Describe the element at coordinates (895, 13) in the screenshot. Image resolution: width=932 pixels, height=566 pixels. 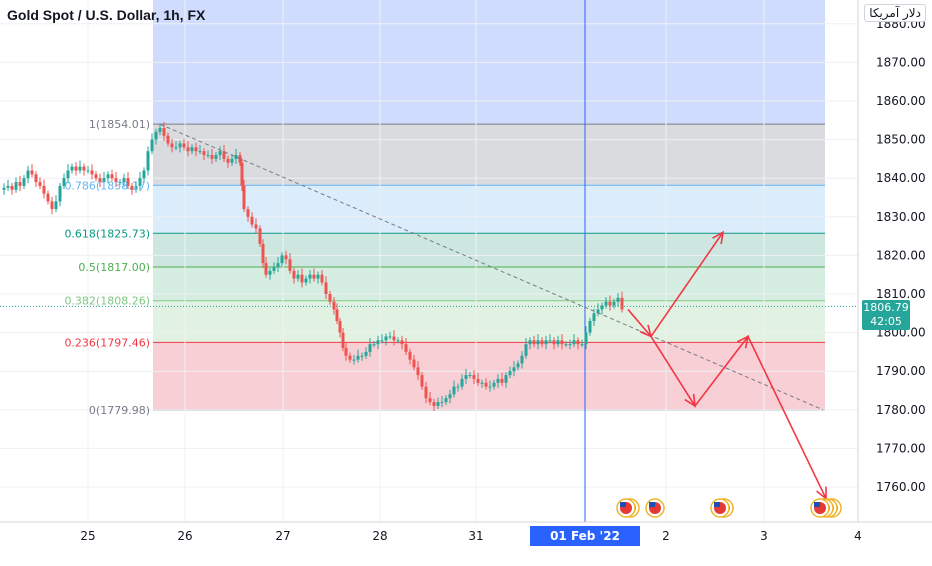
I see `currency-label: دلار آمریکا` at that location.